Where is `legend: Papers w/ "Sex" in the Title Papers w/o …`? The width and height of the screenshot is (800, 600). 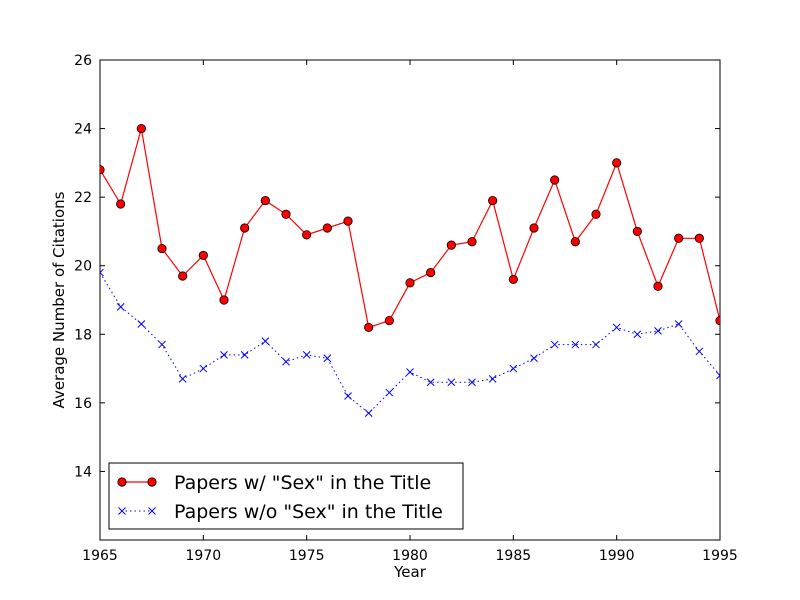 legend: Papers w/ "Sex" in the Title Papers w/o … is located at coordinates (286, 496).